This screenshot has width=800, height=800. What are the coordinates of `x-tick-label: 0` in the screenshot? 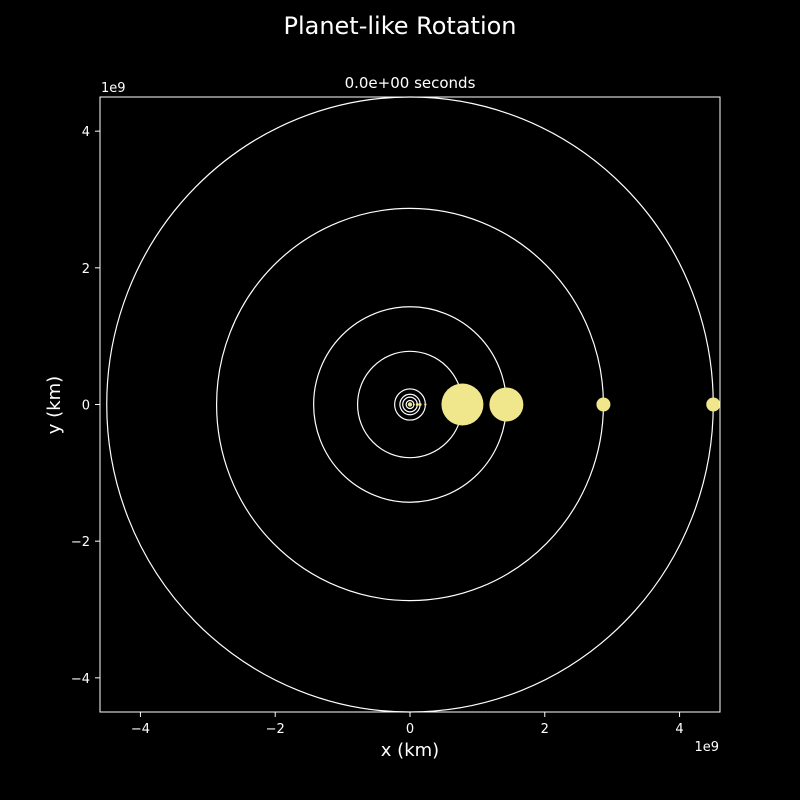 It's located at (410, 729).